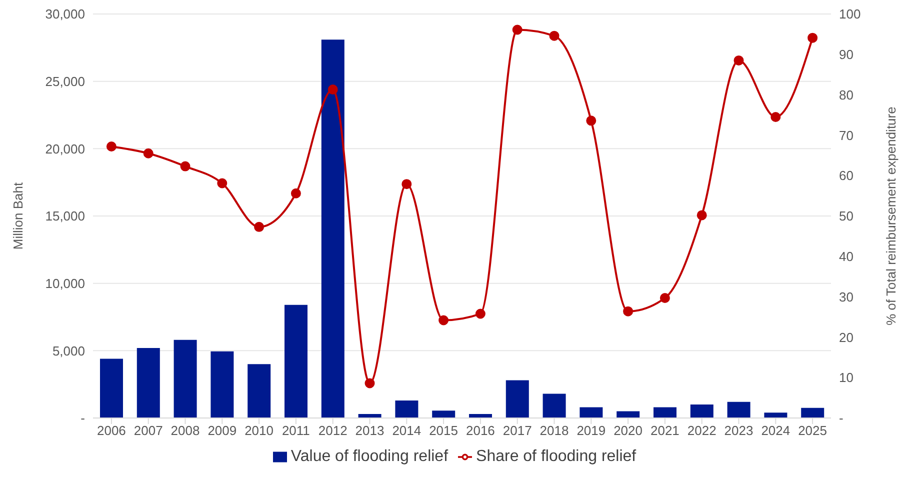 Image resolution: width=919 pixels, height=479 pixels. I want to click on x-tick-label: 2019, so click(591, 430).